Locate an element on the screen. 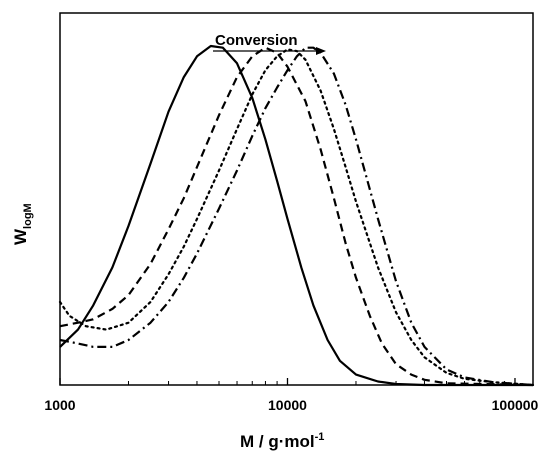  x-tick-label: 100000 is located at coordinates (515, 405).